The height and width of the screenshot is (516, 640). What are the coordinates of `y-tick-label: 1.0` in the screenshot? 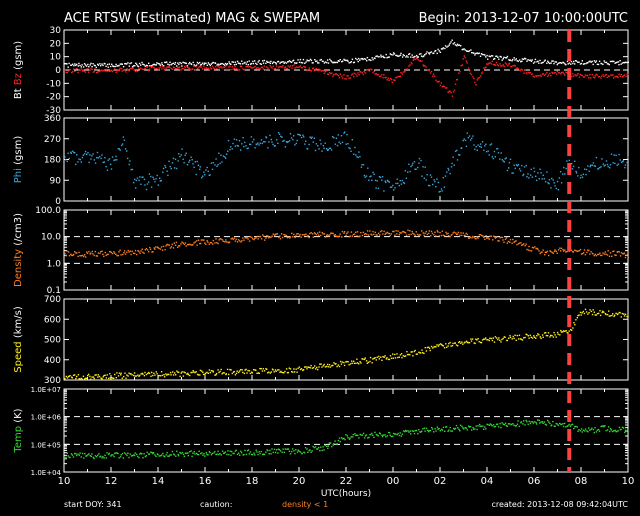 It's located at (54, 264).